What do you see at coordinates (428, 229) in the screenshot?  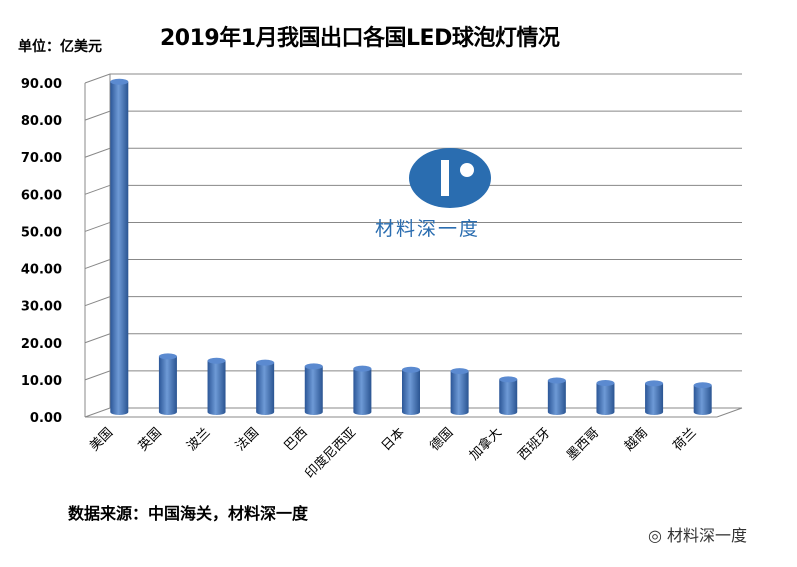 I see `logo-text: 材料深一度` at bounding box center [428, 229].